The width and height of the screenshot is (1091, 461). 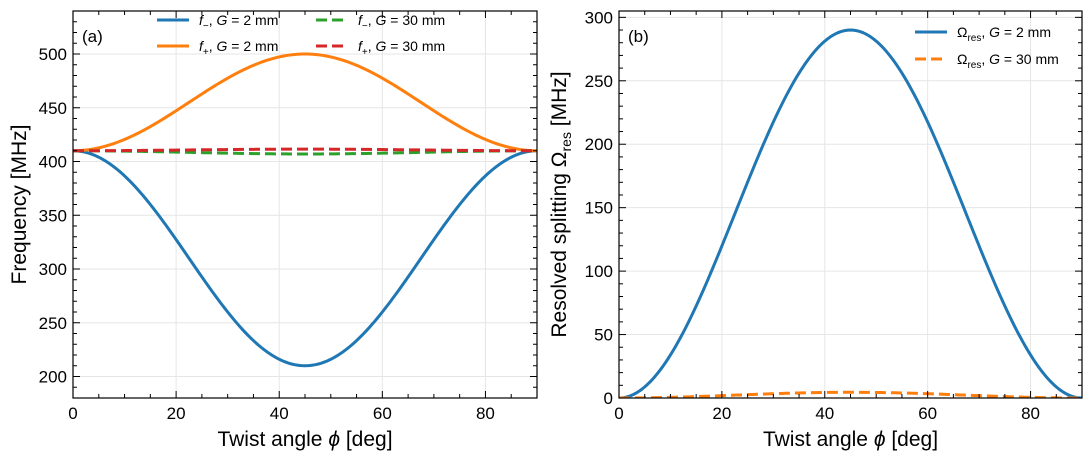 What do you see at coordinates (566, 141) in the screenshot?
I see `y-label-subscript: res` at bounding box center [566, 141].